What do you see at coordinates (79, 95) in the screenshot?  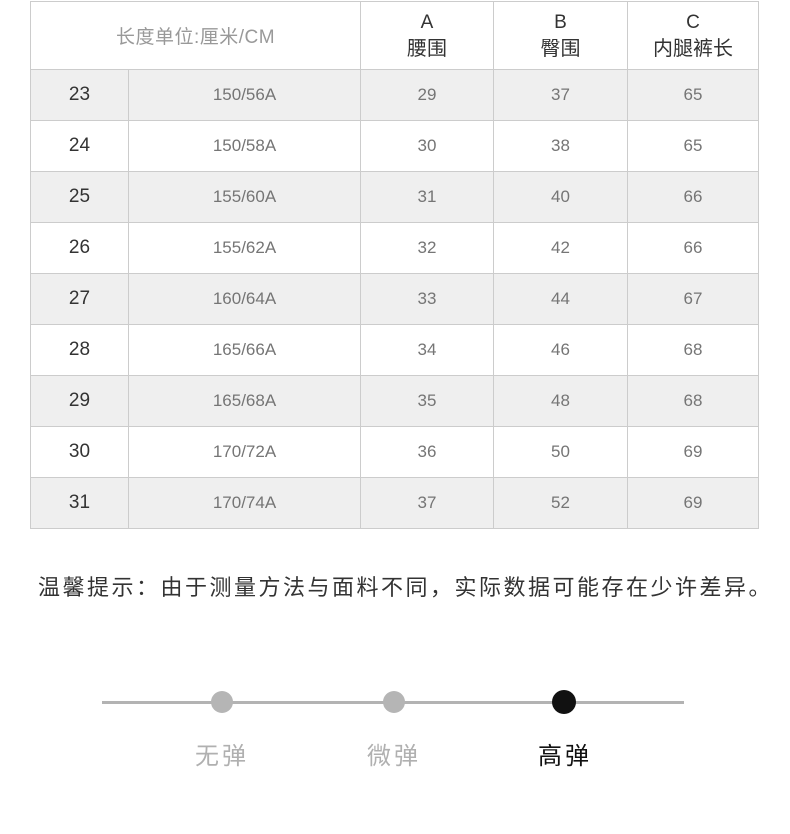 I see `size-cell: 23` at bounding box center [79, 95].